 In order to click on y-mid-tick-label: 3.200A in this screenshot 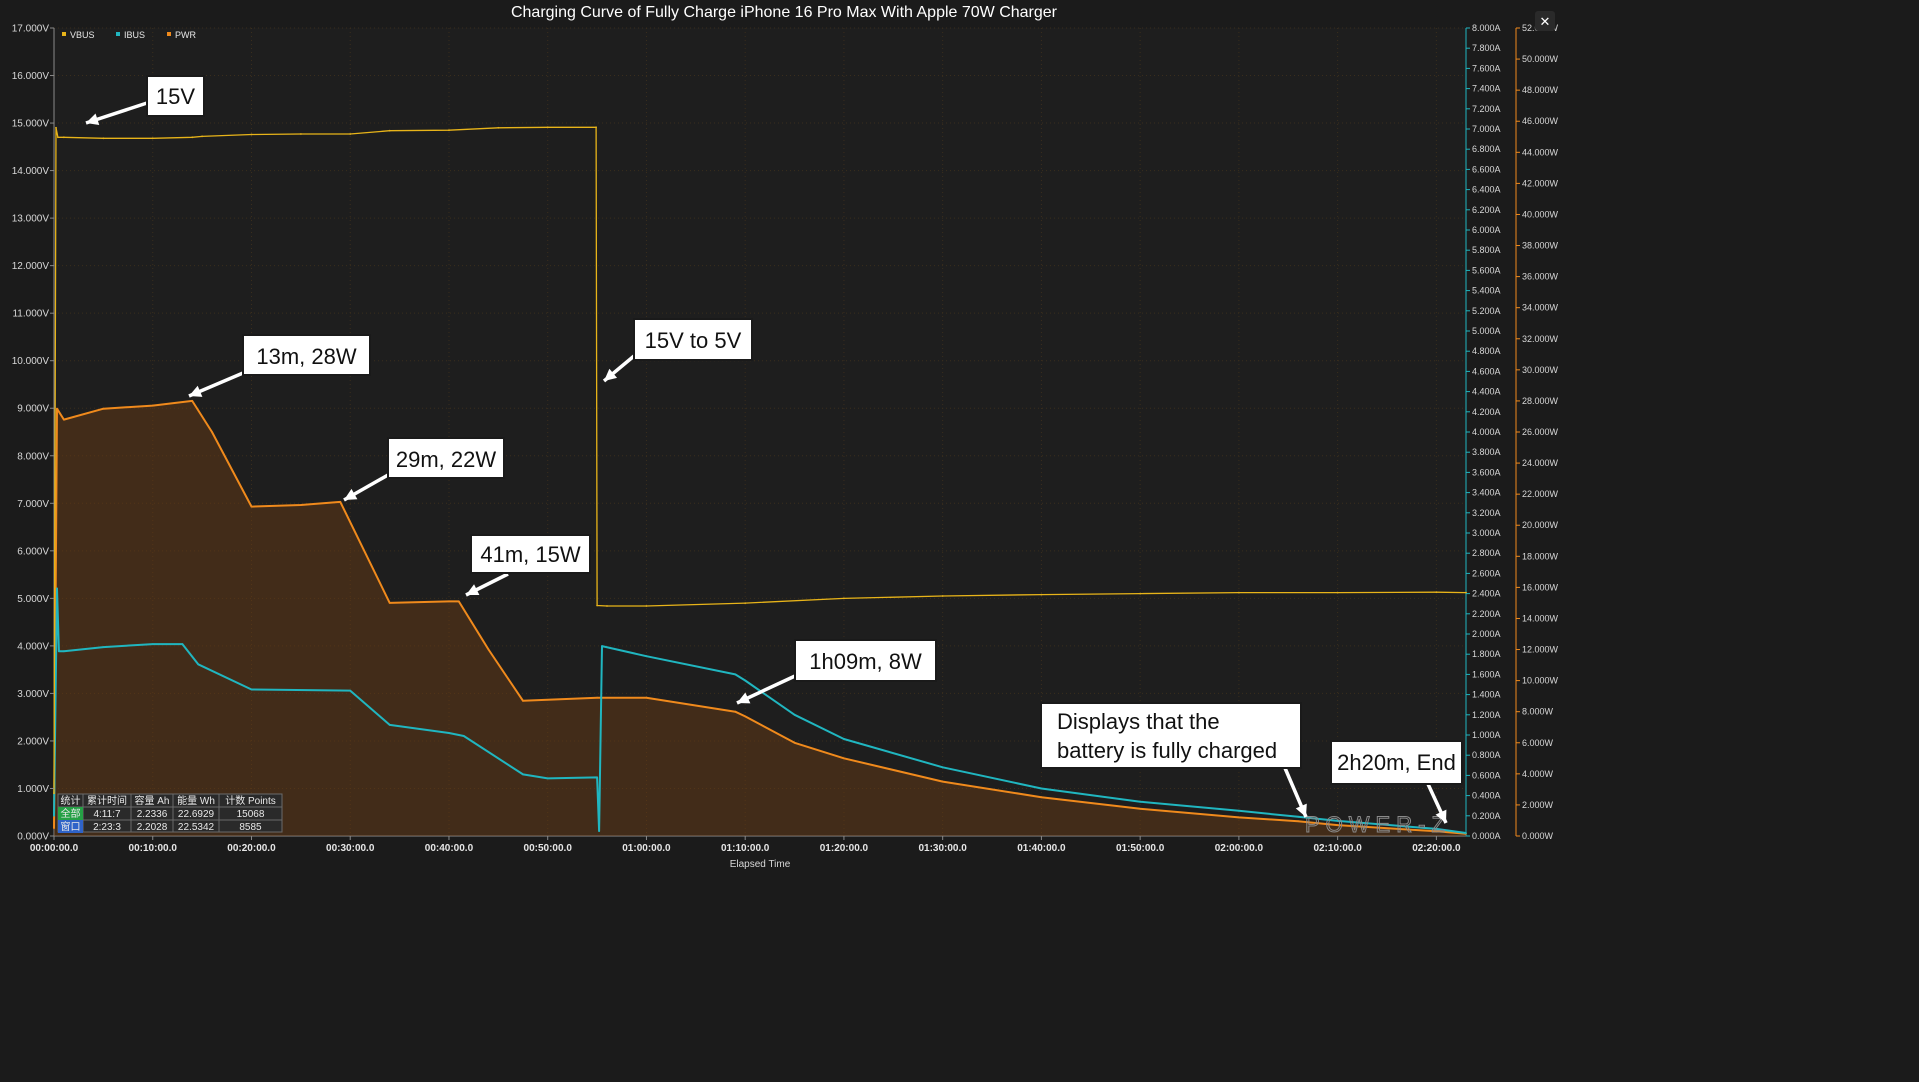, I will do `click(1486, 513)`.